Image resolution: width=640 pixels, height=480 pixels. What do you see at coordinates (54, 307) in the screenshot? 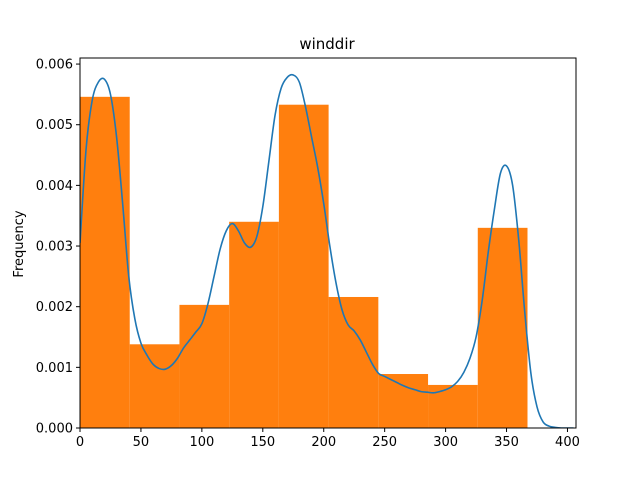
I see `y-tick-label: 0.002` at bounding box center [54, 307].